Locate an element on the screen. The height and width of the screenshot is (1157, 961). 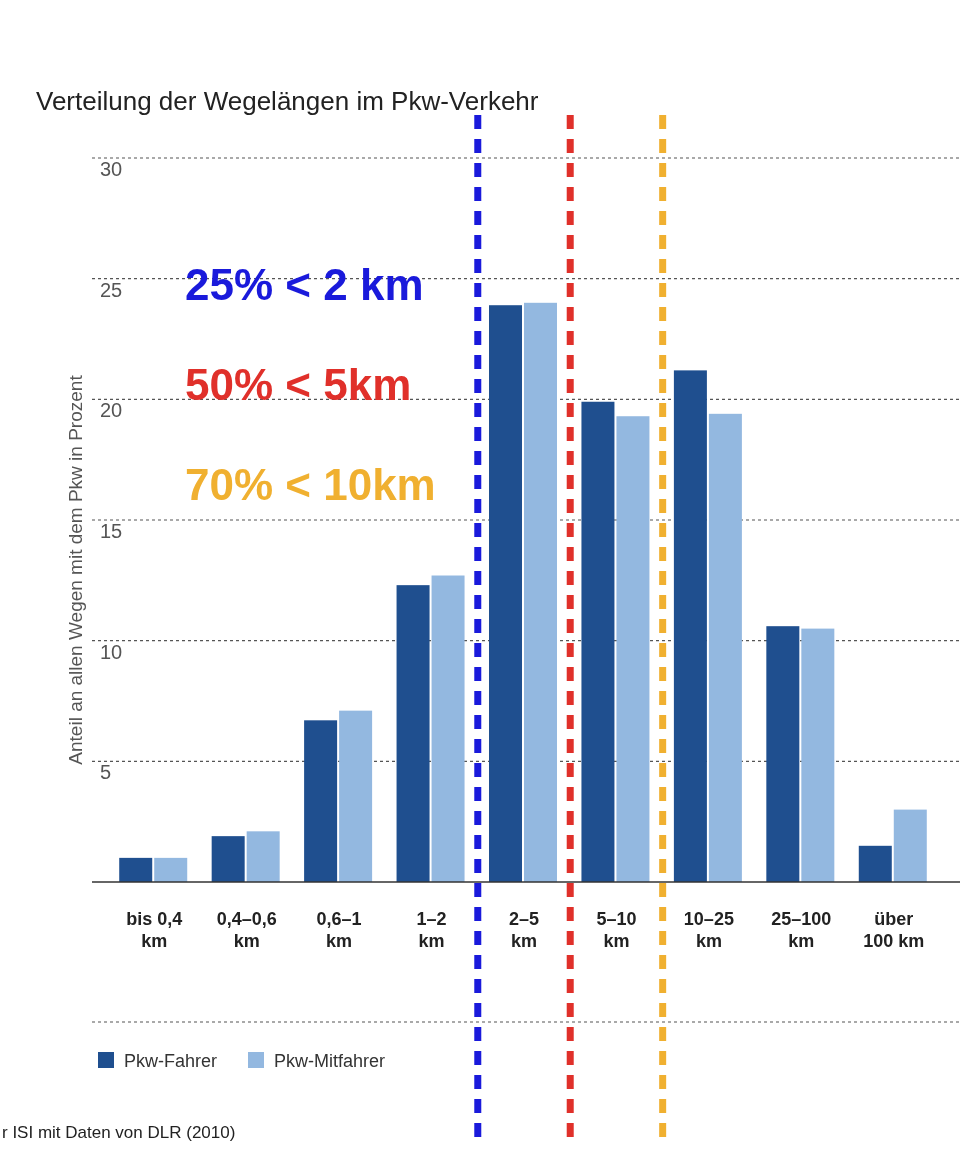
x-tick-label: 10–25 km is located at coordinates (708, 930).